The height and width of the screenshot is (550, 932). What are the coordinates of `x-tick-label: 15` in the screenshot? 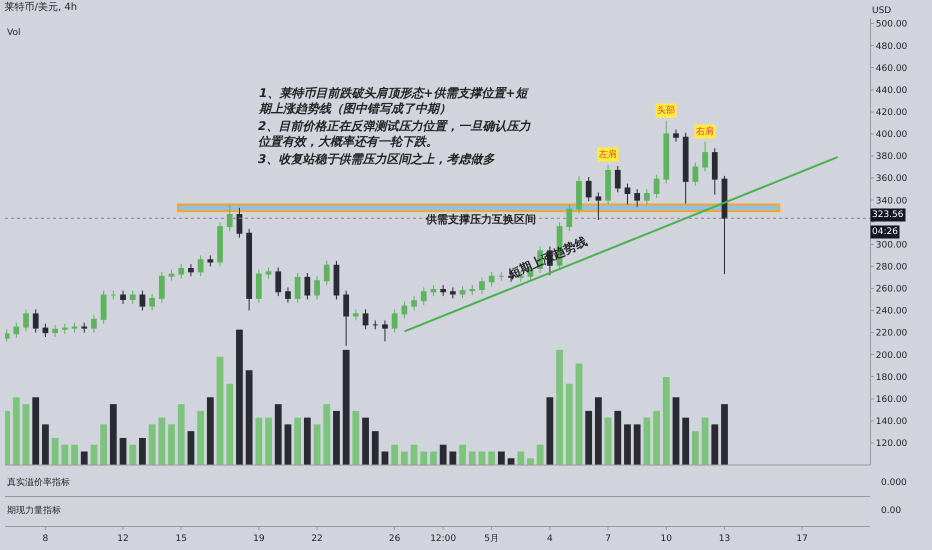 It's located at (181, 539).